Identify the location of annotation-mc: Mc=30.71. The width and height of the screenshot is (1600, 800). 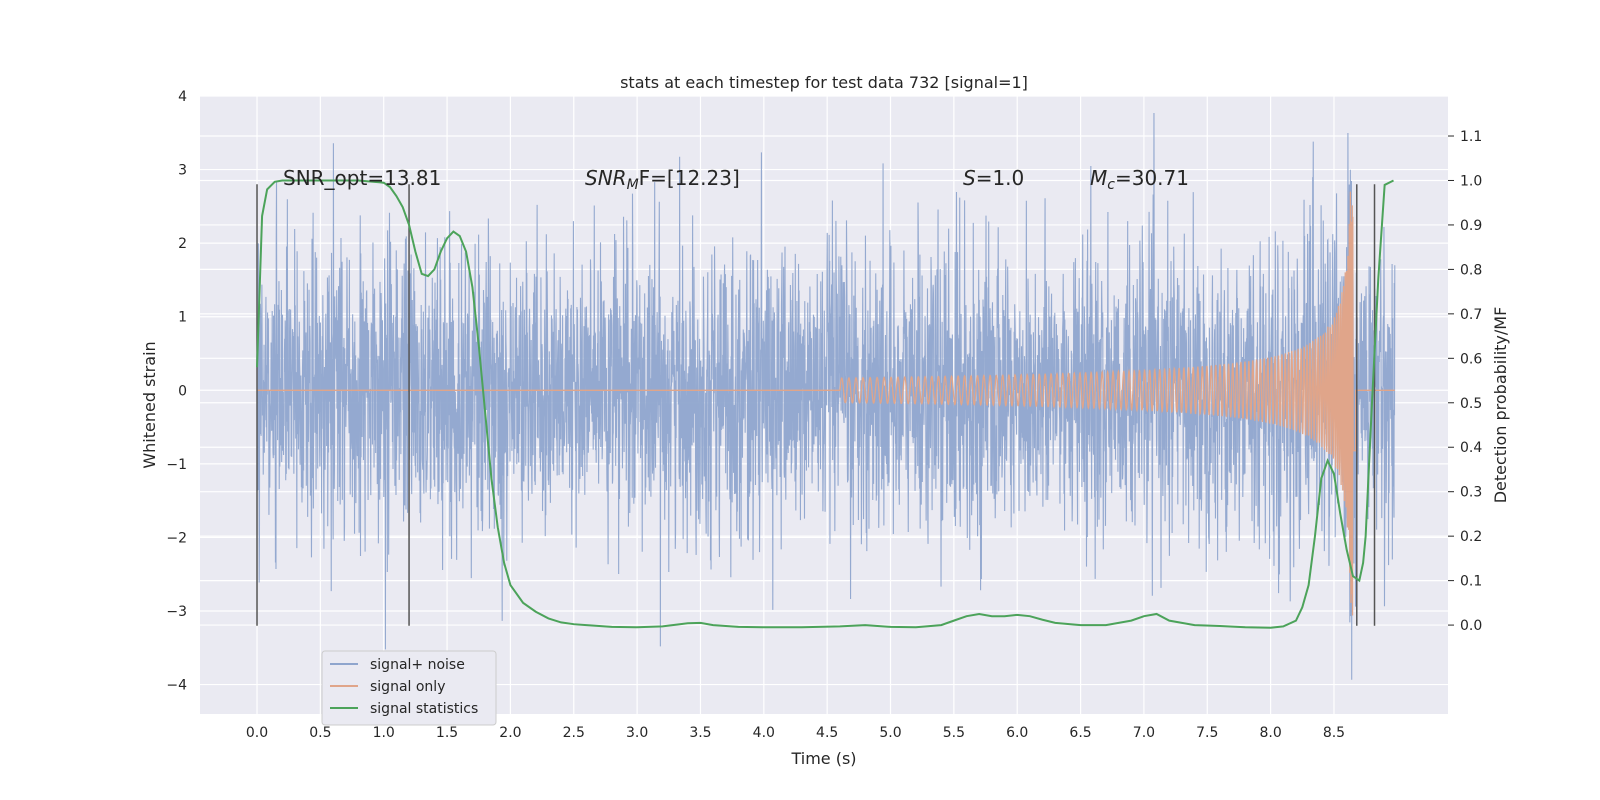
(1139, 179).